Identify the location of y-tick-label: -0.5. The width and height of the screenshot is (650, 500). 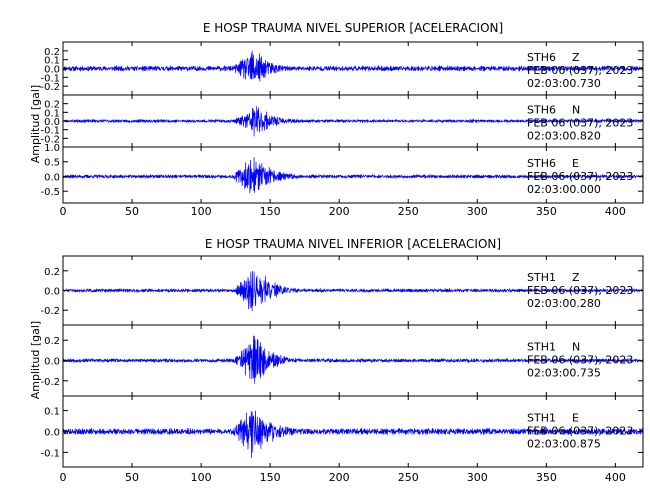
(50, 192).